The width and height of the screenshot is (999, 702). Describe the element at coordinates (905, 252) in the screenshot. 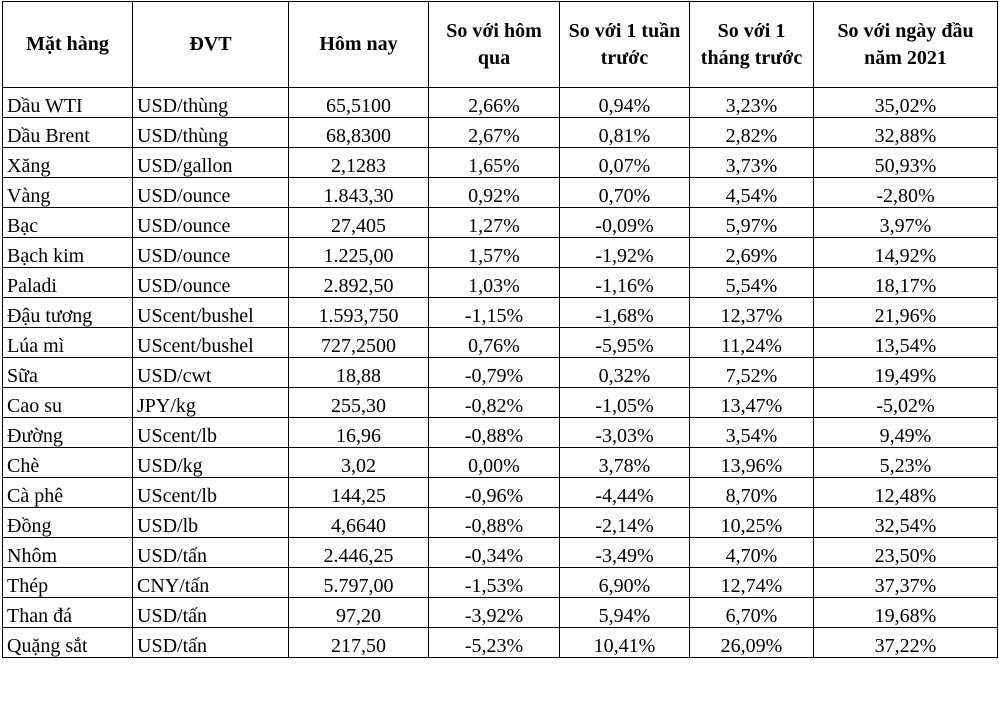

I see `vs-year-start-cell: 14,92%` at that location.